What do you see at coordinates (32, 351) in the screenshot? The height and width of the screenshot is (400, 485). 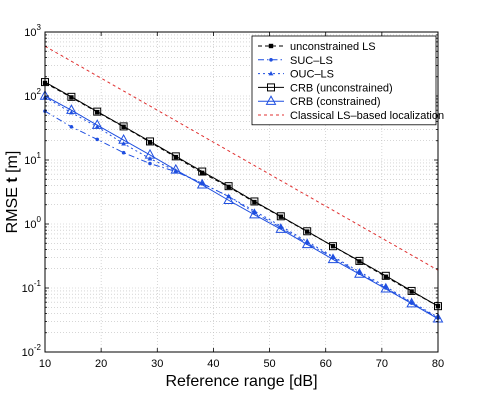 I see `y-tick-label: 10⁻²` at bounding box center [32, 351].